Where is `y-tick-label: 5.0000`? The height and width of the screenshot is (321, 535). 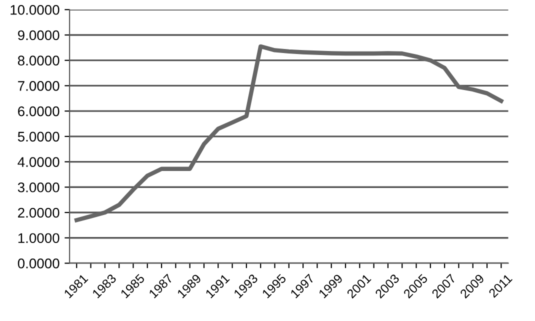
y-tick-label: 5.0000 is located at coordinates (39, 137).